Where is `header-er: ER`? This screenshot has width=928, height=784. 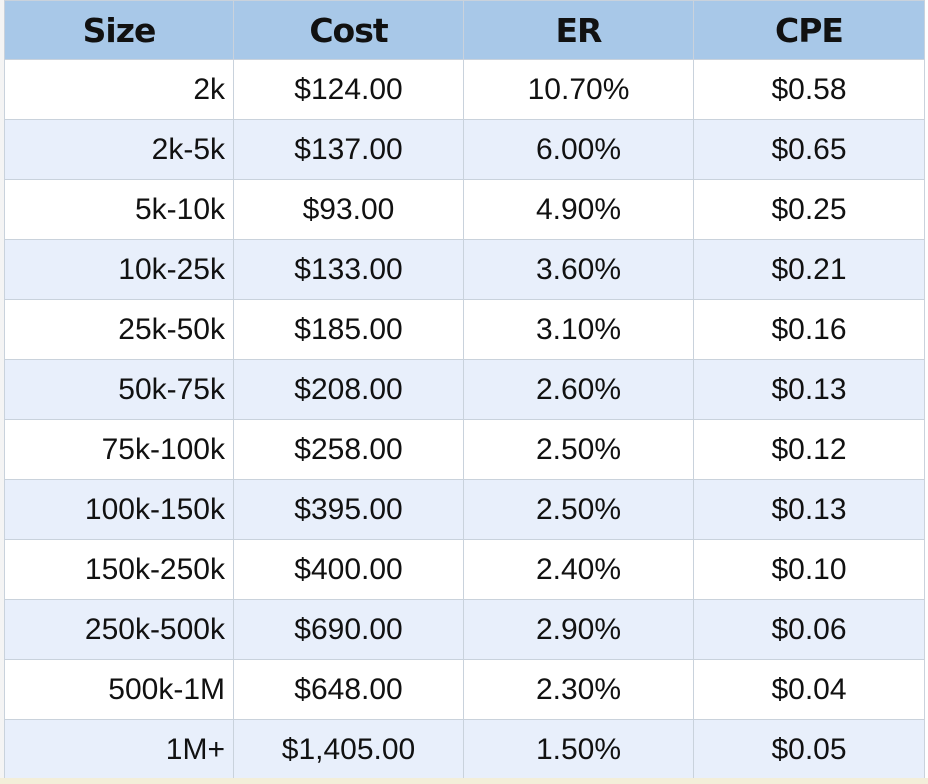 header-er: ER is located at coordinates (578, 30).